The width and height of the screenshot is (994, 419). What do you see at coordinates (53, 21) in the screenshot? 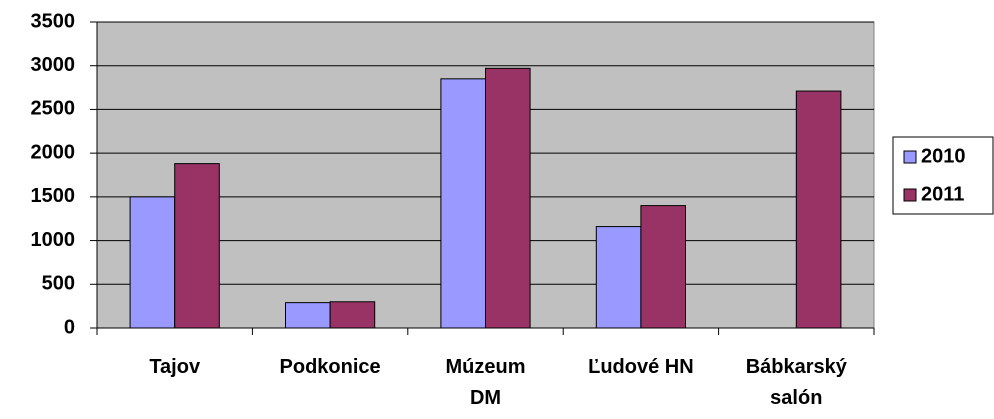
I see `y-tick-label: 3500` at bounding box center [53, 21].